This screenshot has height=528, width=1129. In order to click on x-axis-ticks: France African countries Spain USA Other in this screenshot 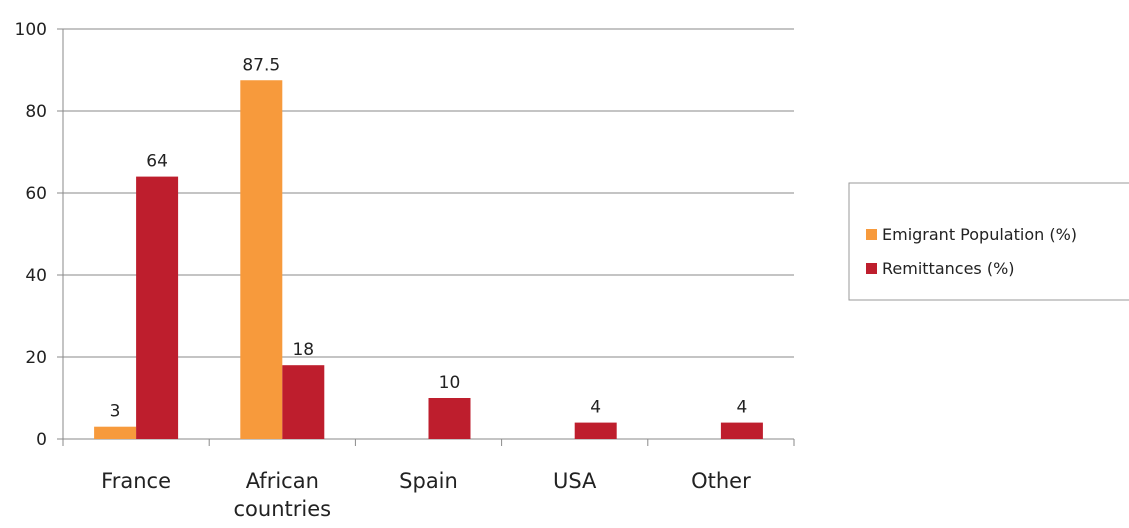, I will do `click(426, 495)`.